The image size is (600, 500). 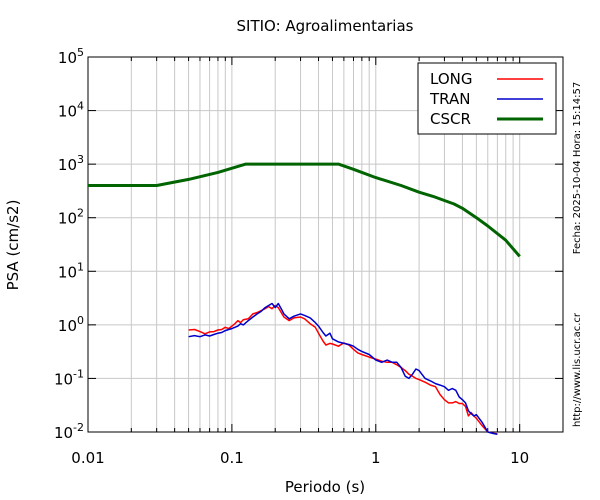 What do you see at coordinates (69, 377) in the screenshot?
I see `y-tick-label: 10⁻¹` at bounding box center [69, 377].